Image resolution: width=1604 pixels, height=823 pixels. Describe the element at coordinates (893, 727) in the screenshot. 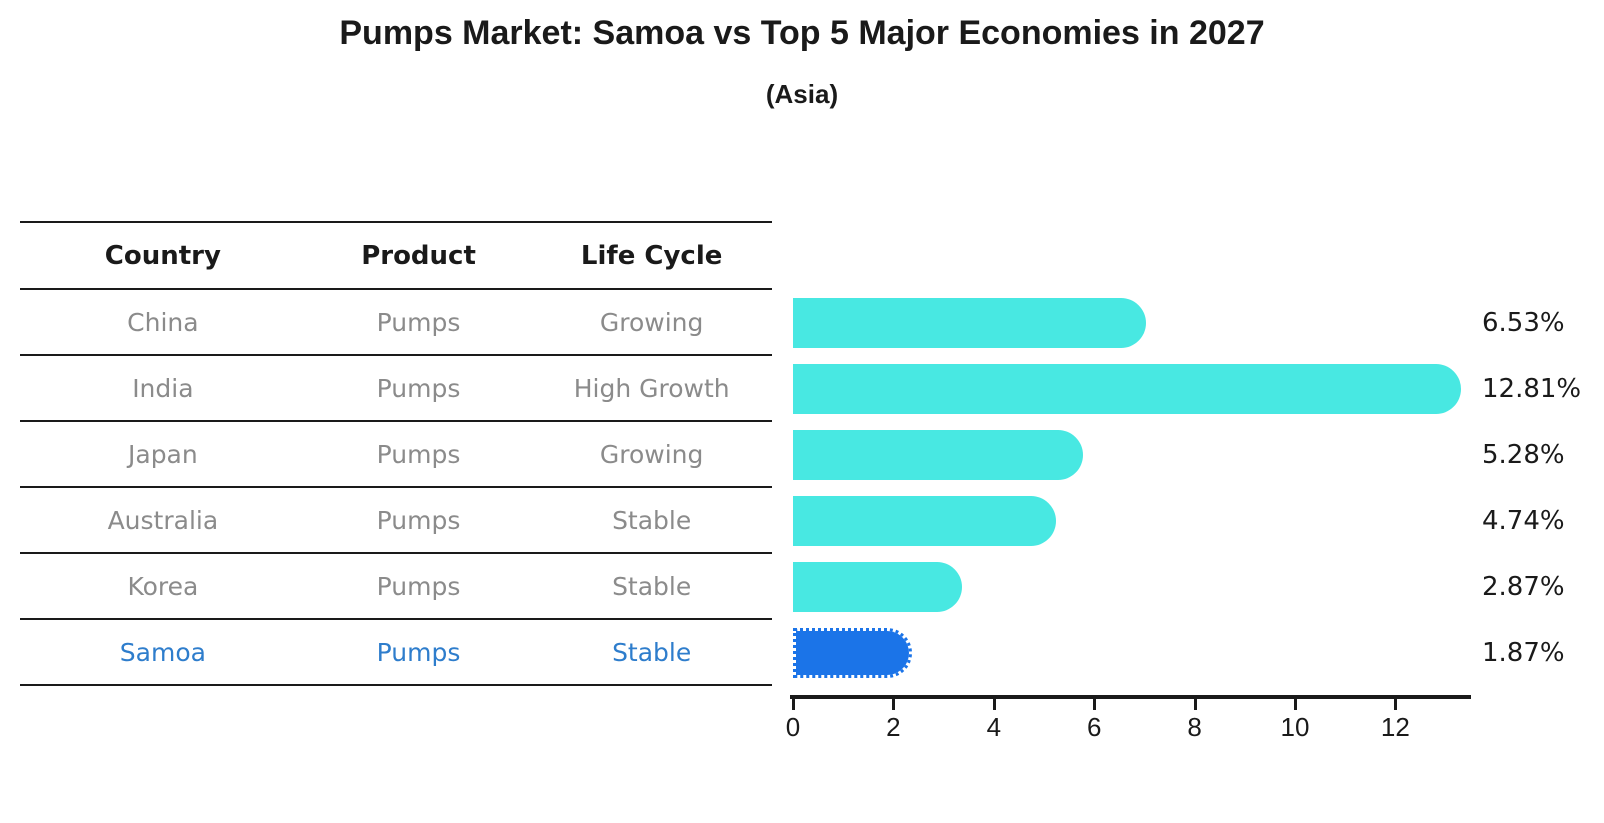

I see `x-tick-label-2: 2` at that location.